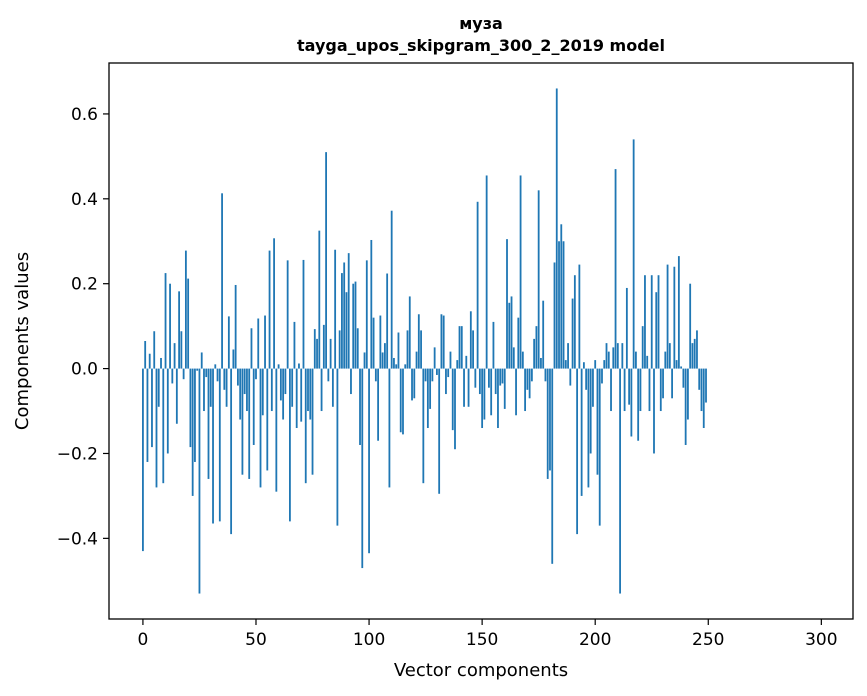 This screenshot has width=867, height=696. Describe the element at coordinates (256, 640) in the screenshot. I see `x-tick-label: 50` at that location.